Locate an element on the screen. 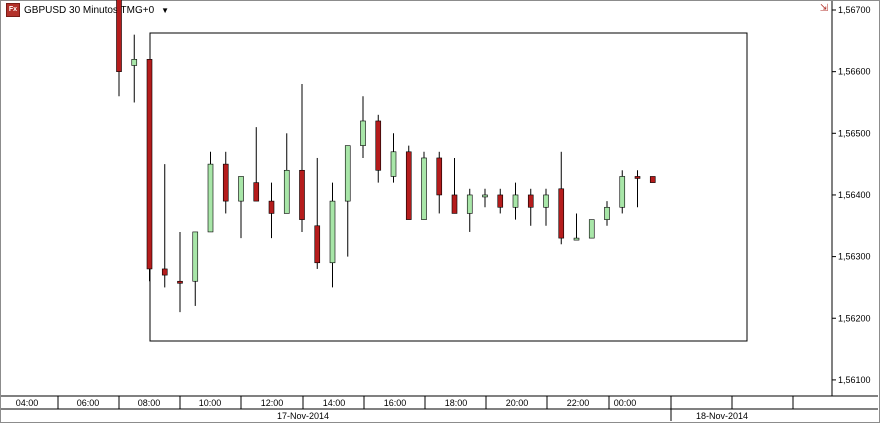 The width and height of the screenshot is (880, 423). pin-icon: ⇲ is located at coordinates (824, 8).